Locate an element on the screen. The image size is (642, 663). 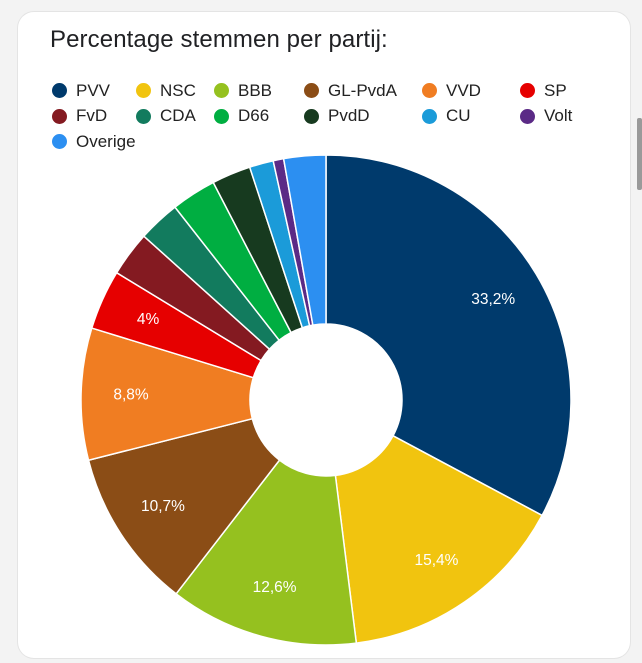
legend-item: FvD is located at coordinates (79, 116).